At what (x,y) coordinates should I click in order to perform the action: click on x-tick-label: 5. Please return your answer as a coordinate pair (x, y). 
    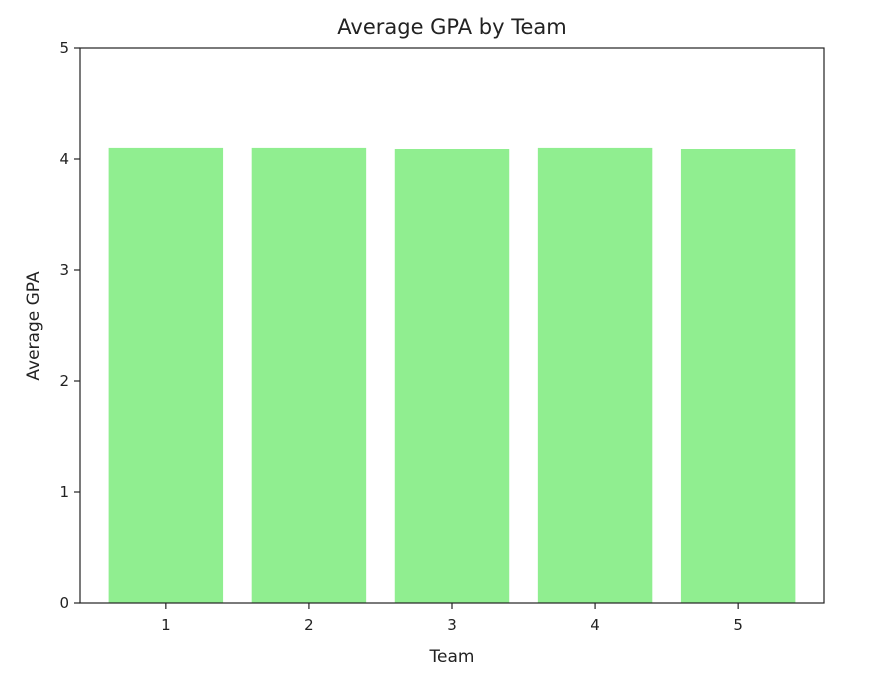
    Looking at the image, I should click on (738, 625).